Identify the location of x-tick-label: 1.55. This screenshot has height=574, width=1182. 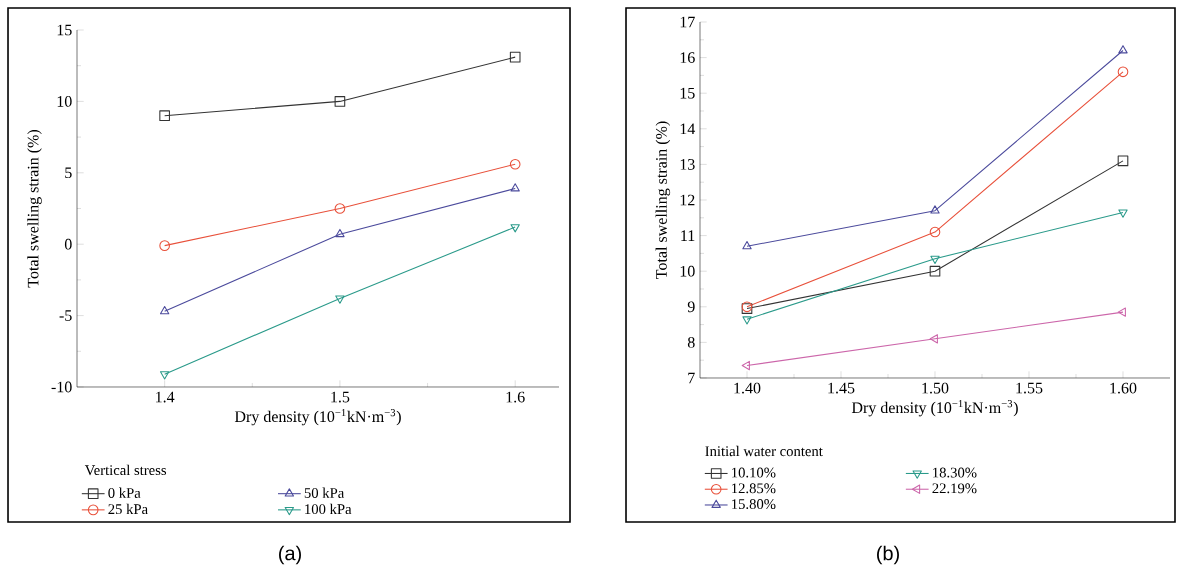
(1029, 388).